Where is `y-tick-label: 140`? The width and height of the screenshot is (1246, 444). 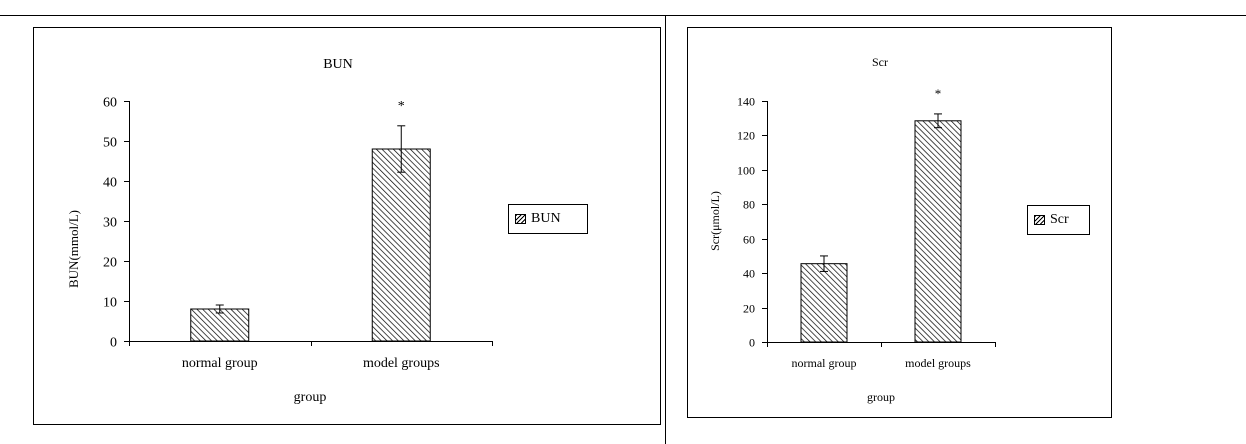 y-tick-label: 140 is located at coordinates (746, 102).